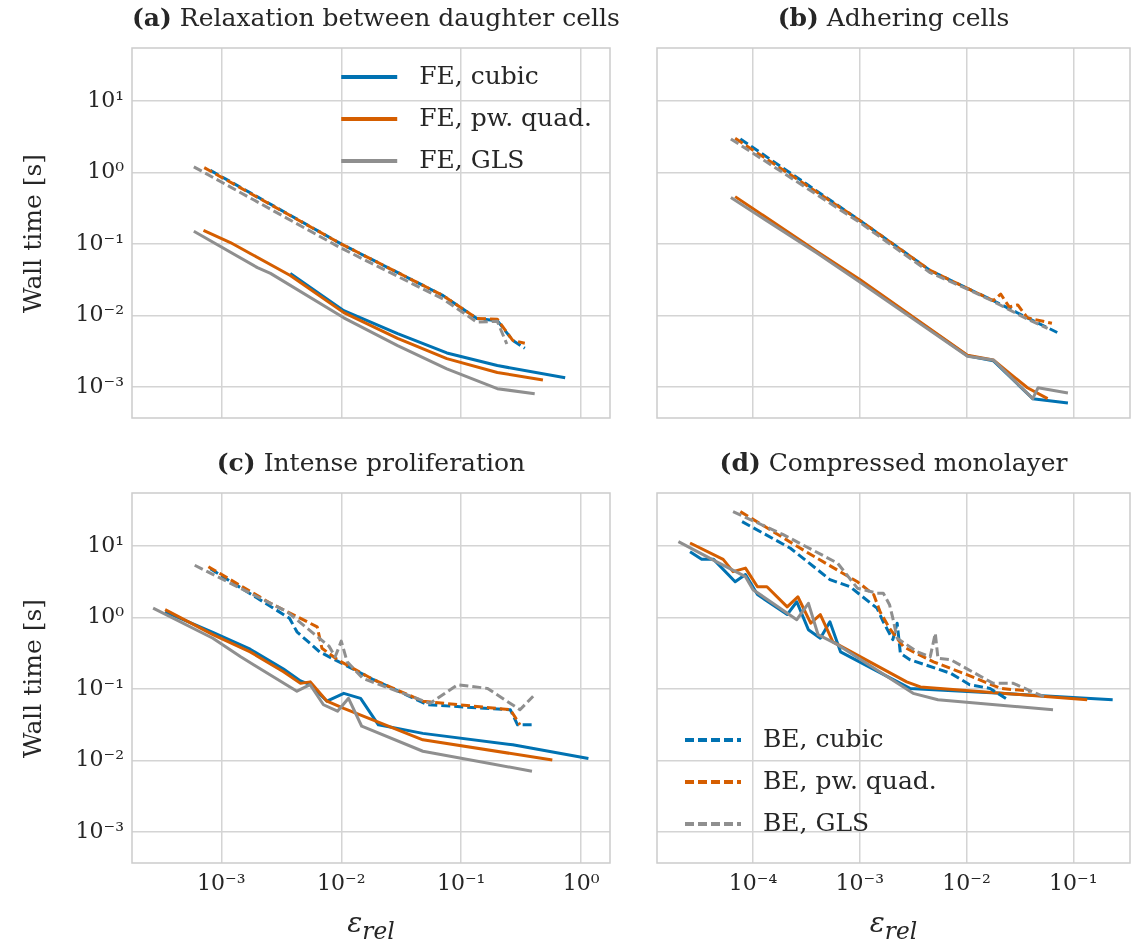 The height and width of the screenshot is (943, 1131). Describe the element at coordinates (753, 882) in the screenshot. I see `x-tick-label: 10⁻⁴` at that location.